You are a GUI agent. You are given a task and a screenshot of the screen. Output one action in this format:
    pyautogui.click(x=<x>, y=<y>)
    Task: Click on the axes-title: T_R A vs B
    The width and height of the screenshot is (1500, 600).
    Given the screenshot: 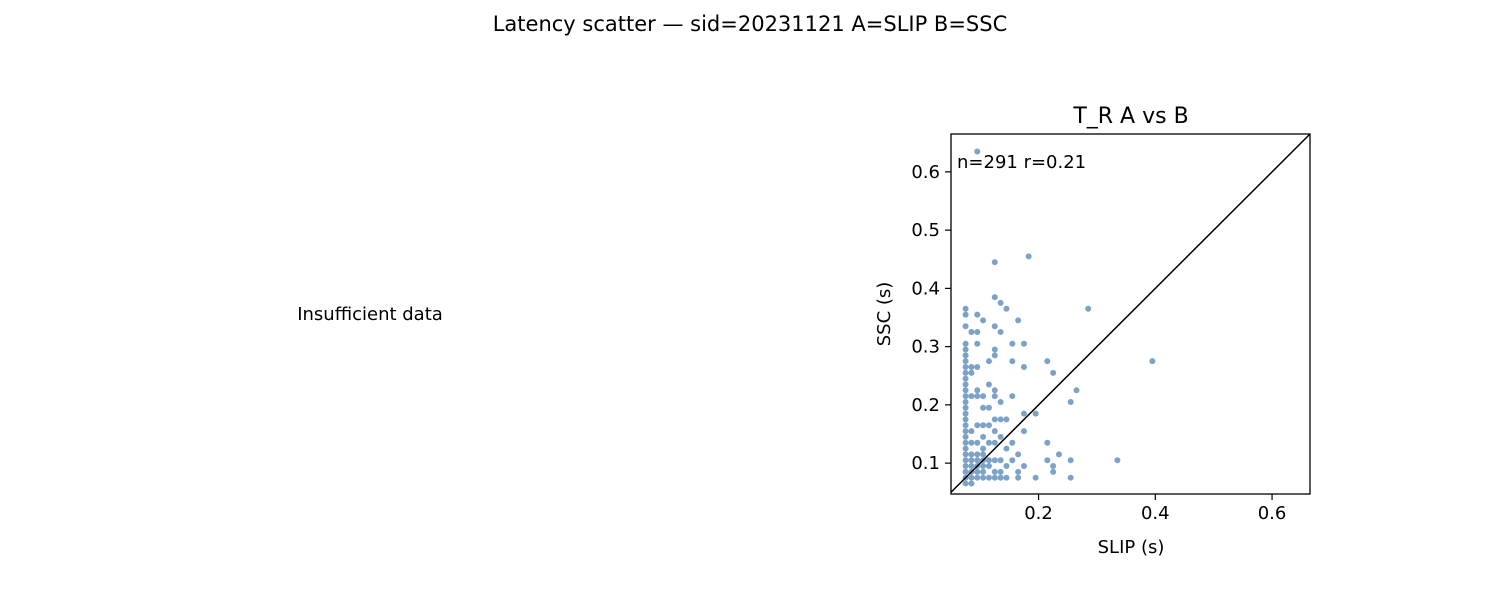 What is the action you would take?
    pyautogui.click(x=1130, y=116)
    